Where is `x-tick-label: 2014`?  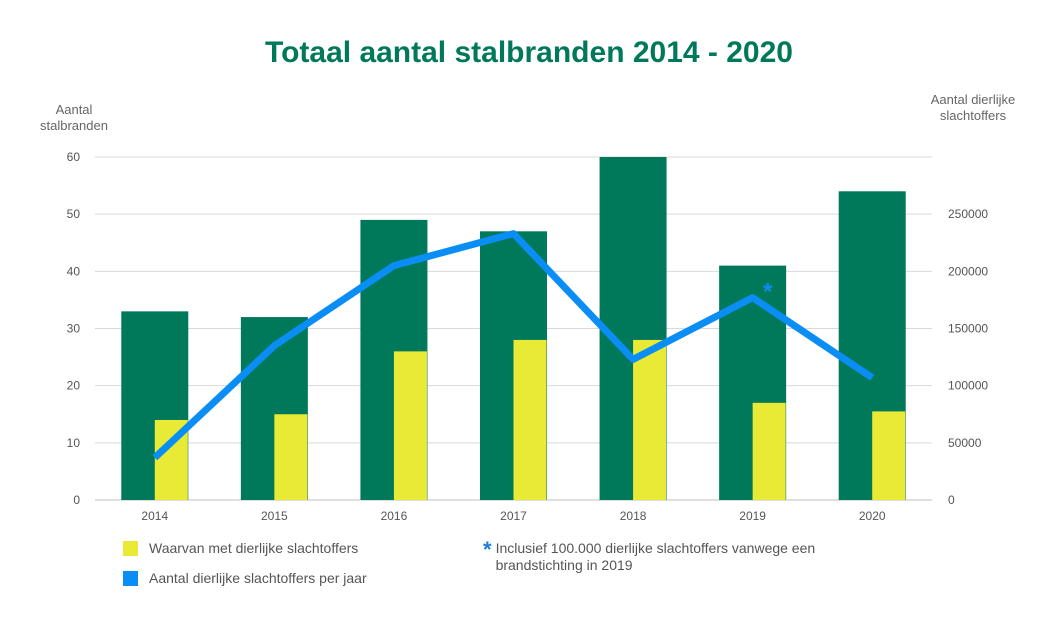 x-tick-label: 2014 is located at coordinates (154, 516).